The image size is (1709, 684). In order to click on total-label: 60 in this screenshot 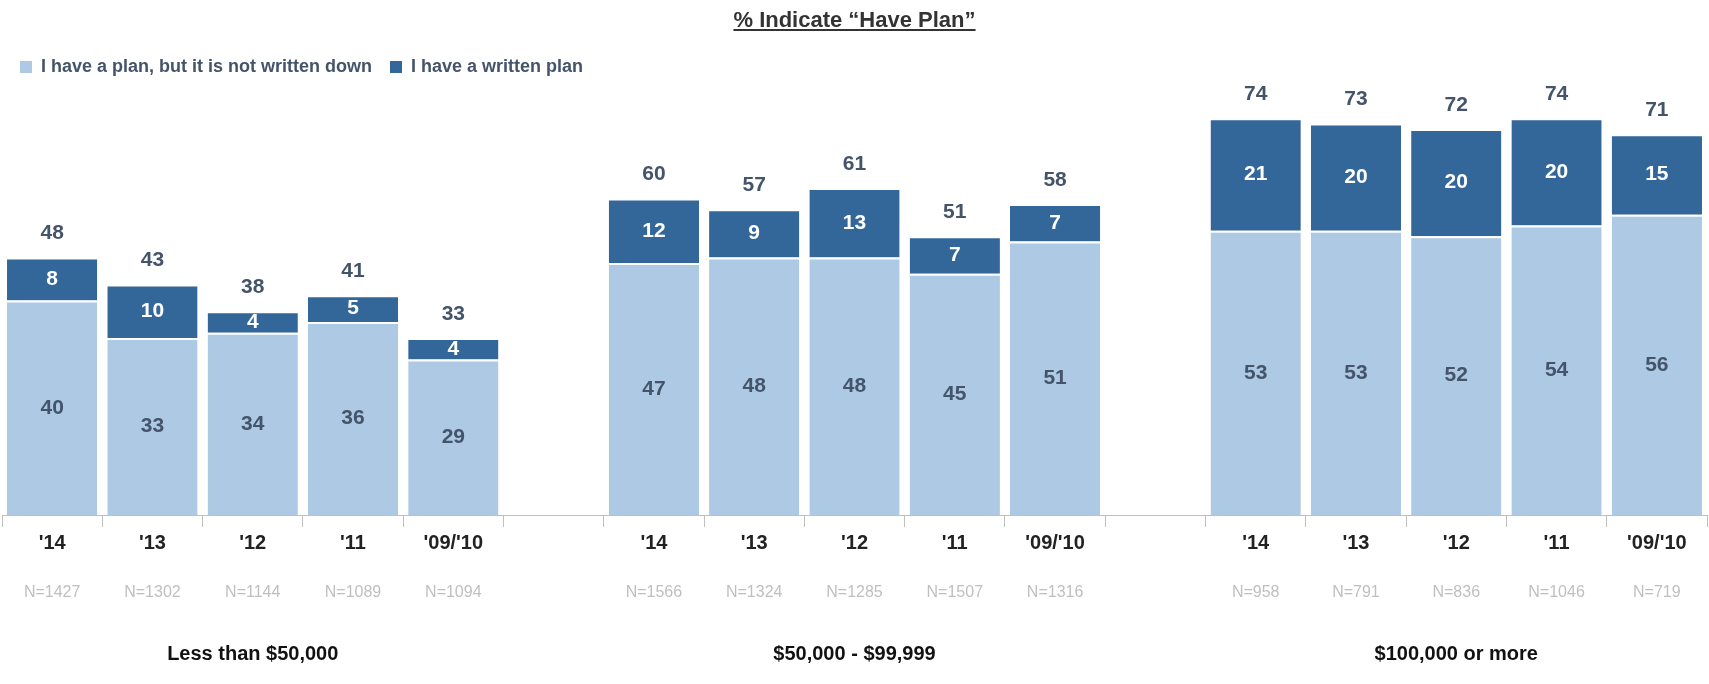, I will do `click(654, 173)`.